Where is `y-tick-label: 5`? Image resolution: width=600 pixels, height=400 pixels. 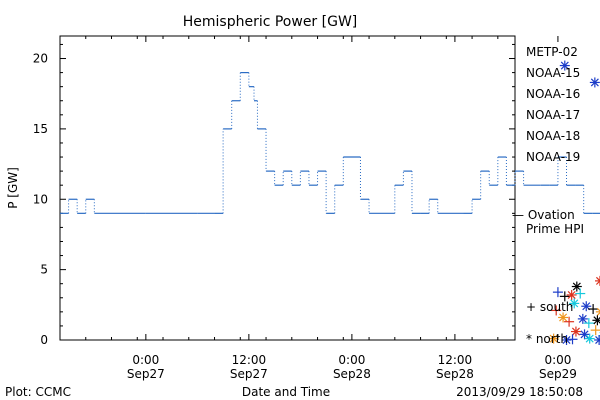 y-tick-label: 5 is located at coordinates (44, 270).